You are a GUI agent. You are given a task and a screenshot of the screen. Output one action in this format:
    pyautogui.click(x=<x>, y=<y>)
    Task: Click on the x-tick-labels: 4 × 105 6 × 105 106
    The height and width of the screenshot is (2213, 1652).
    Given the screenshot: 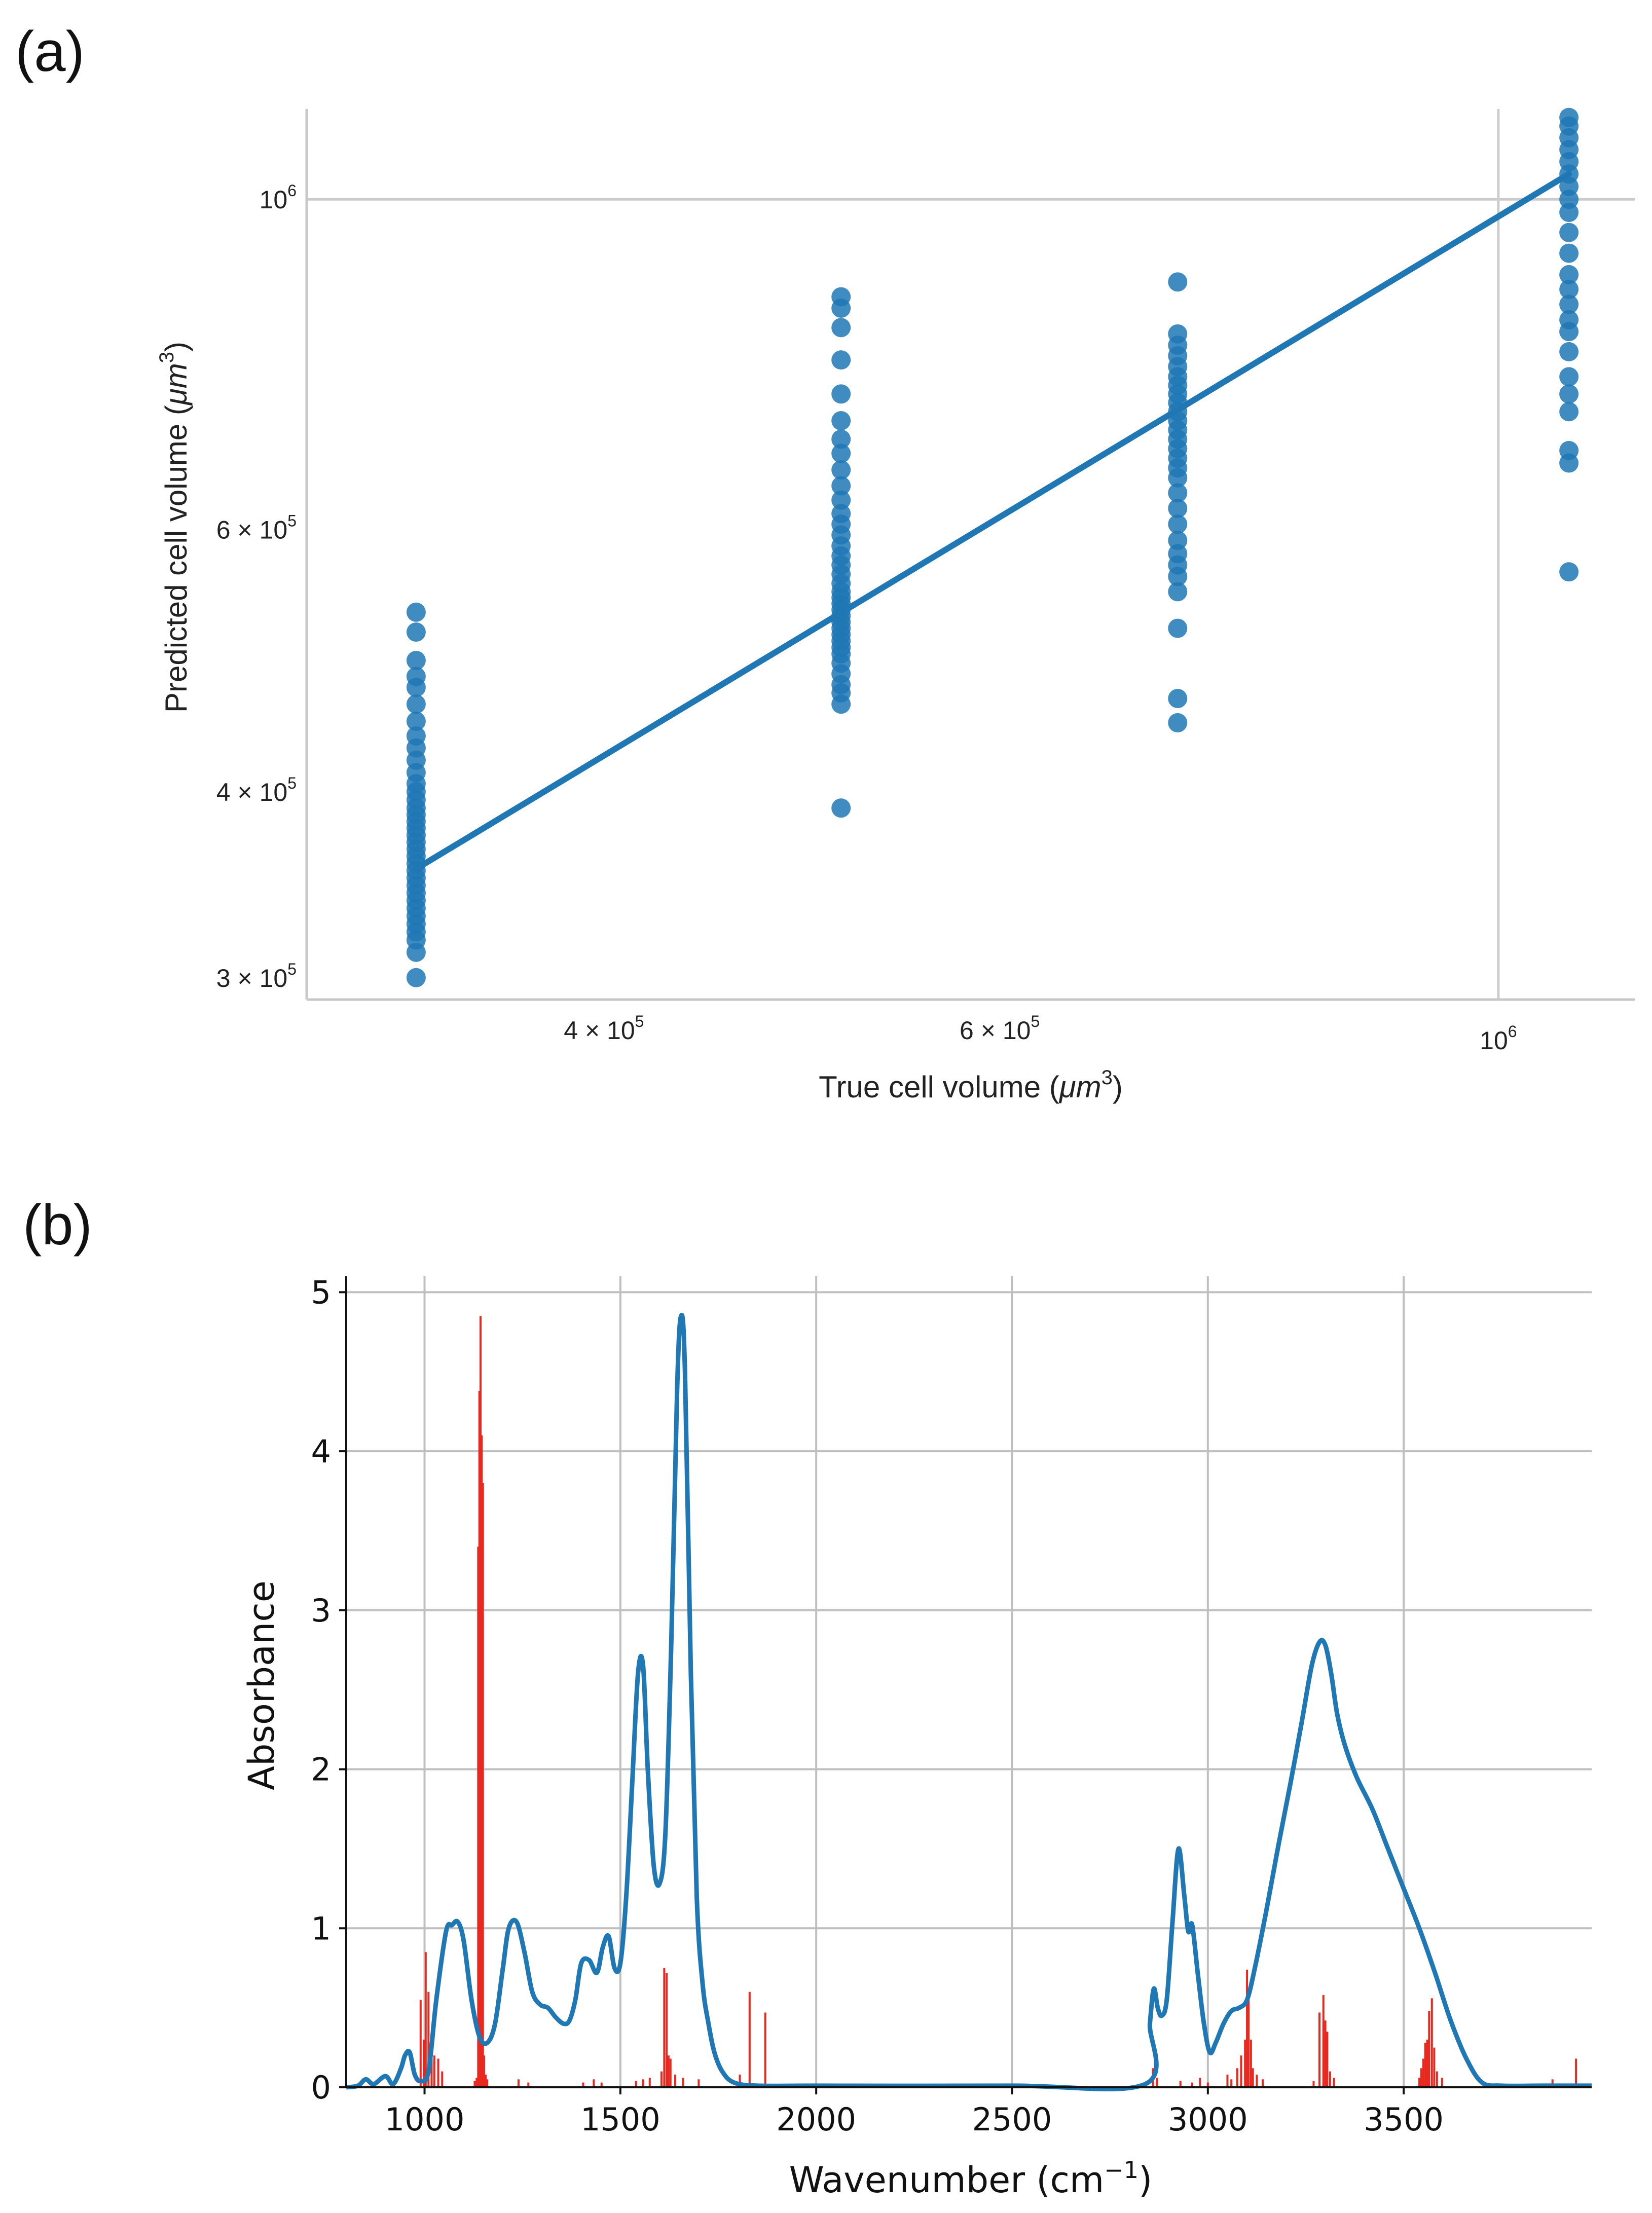 What is the action you would take?
    pyautogui.click(x=1040, y=1033)
    